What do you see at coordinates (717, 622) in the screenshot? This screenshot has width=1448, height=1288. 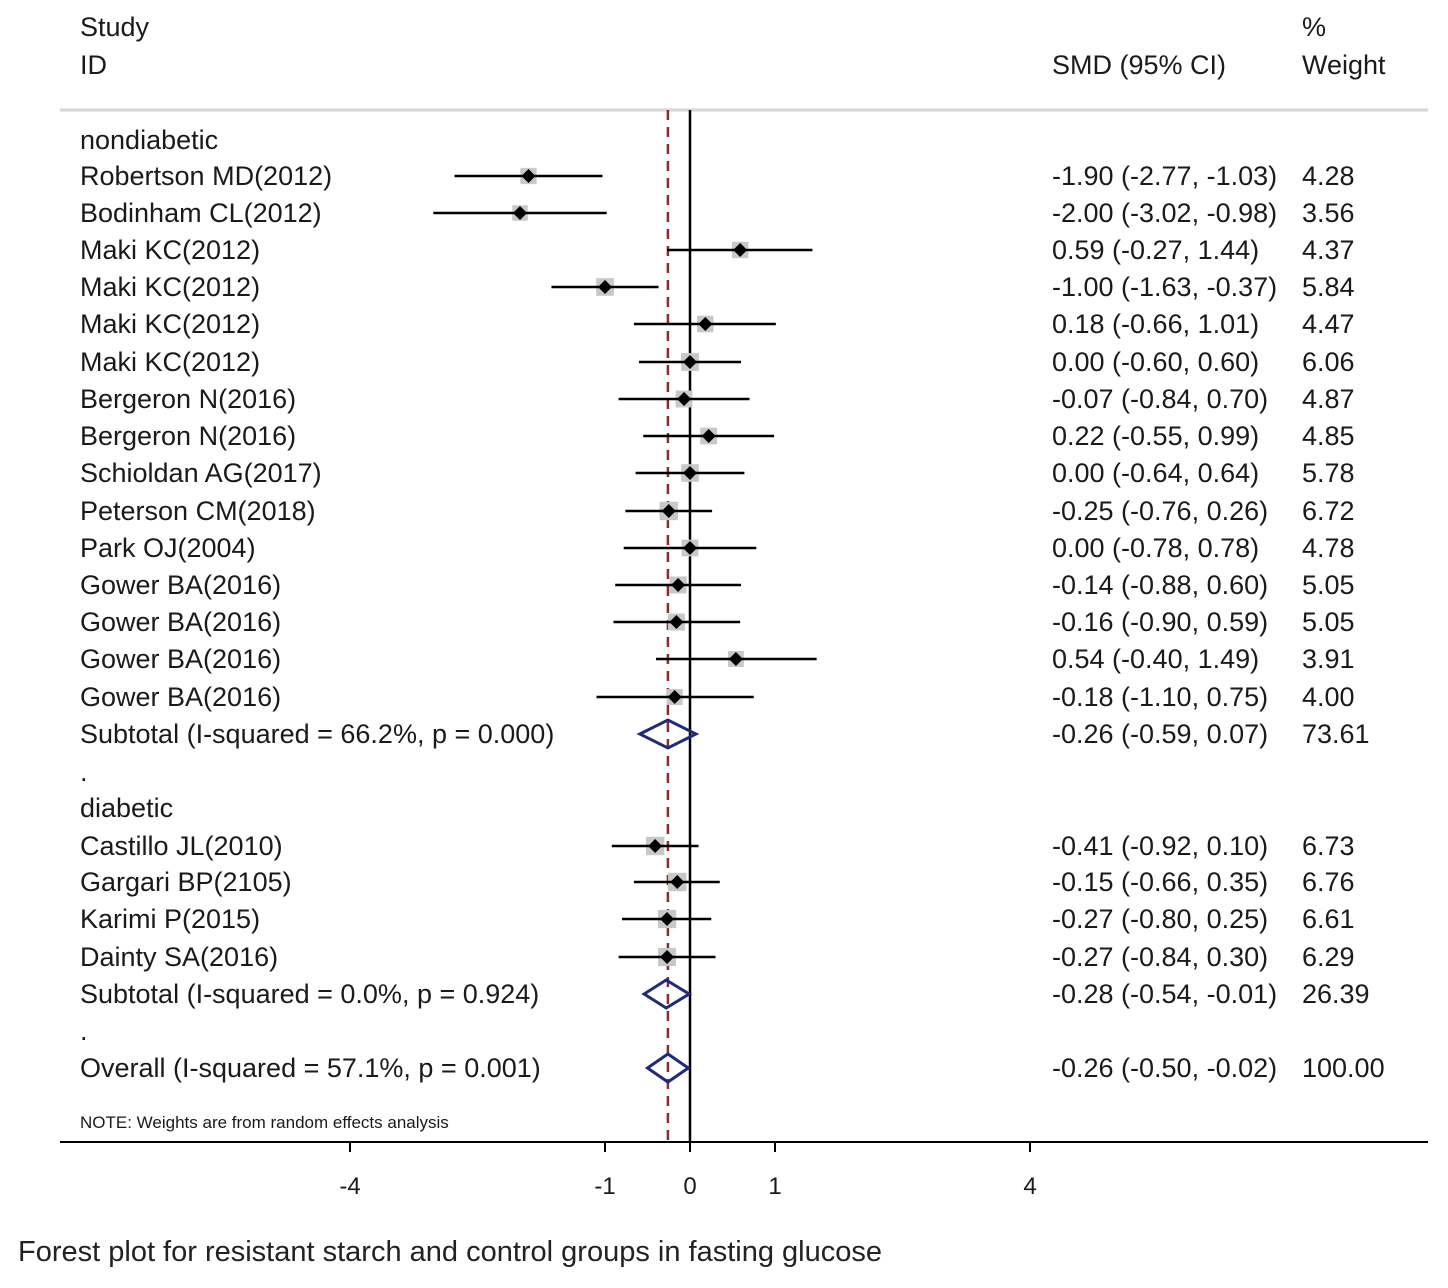 I see `forest-row-study: Gower BA(2016) -0.16 (-0.90, 0.59) 5.05` at bounding box center [717, 622].